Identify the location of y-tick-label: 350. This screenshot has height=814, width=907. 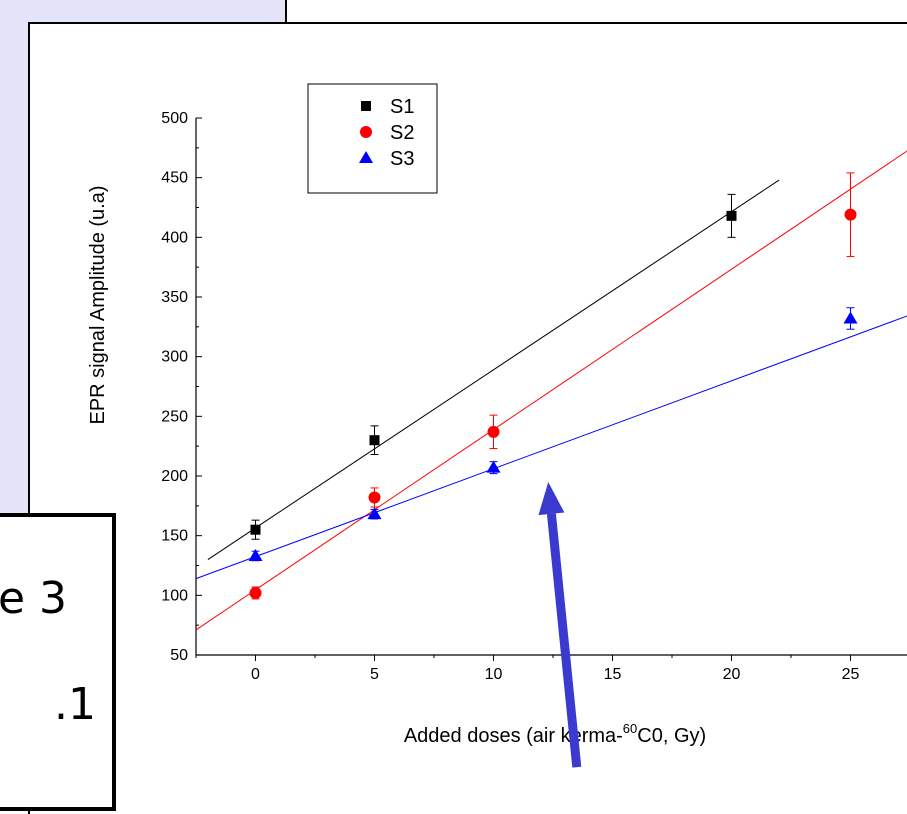
(174, 297).